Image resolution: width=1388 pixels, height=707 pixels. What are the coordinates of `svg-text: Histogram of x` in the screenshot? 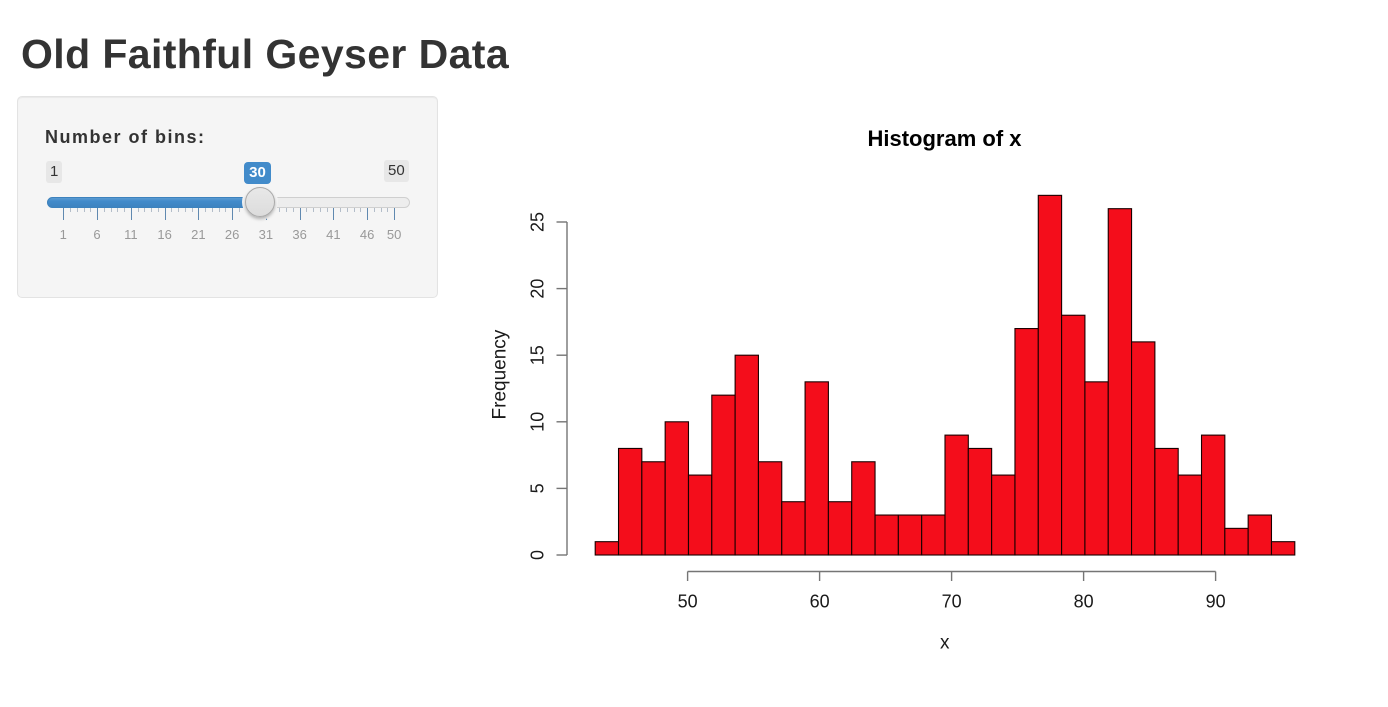 It's located at (944, 138).